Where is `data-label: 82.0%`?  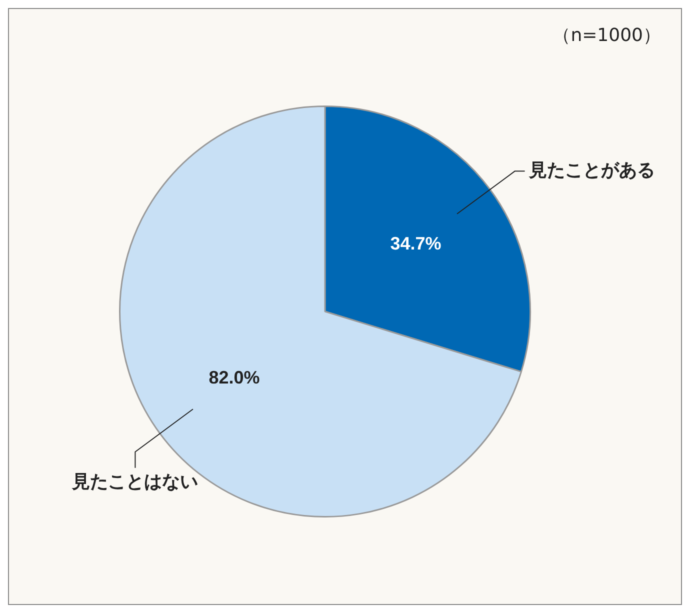 data-label: 82.0% is located at coordinates (234, 378).